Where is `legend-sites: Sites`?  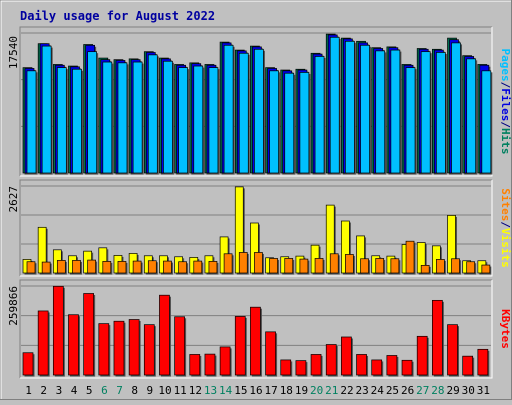
legend-sites: Sites is located at coordinates (505, 204).